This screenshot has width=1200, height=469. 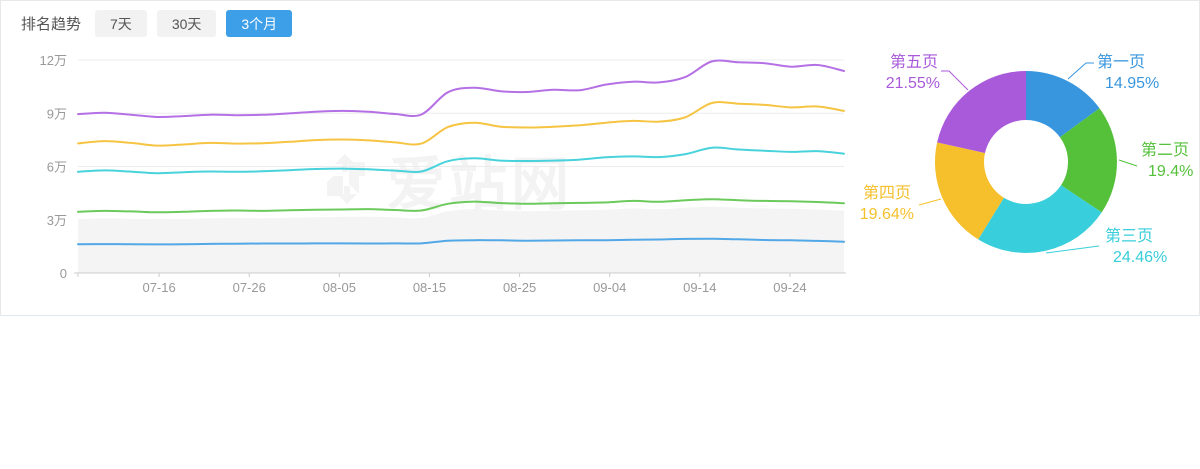 I want to click on svg-text: 0, so click(x=63, y=273).